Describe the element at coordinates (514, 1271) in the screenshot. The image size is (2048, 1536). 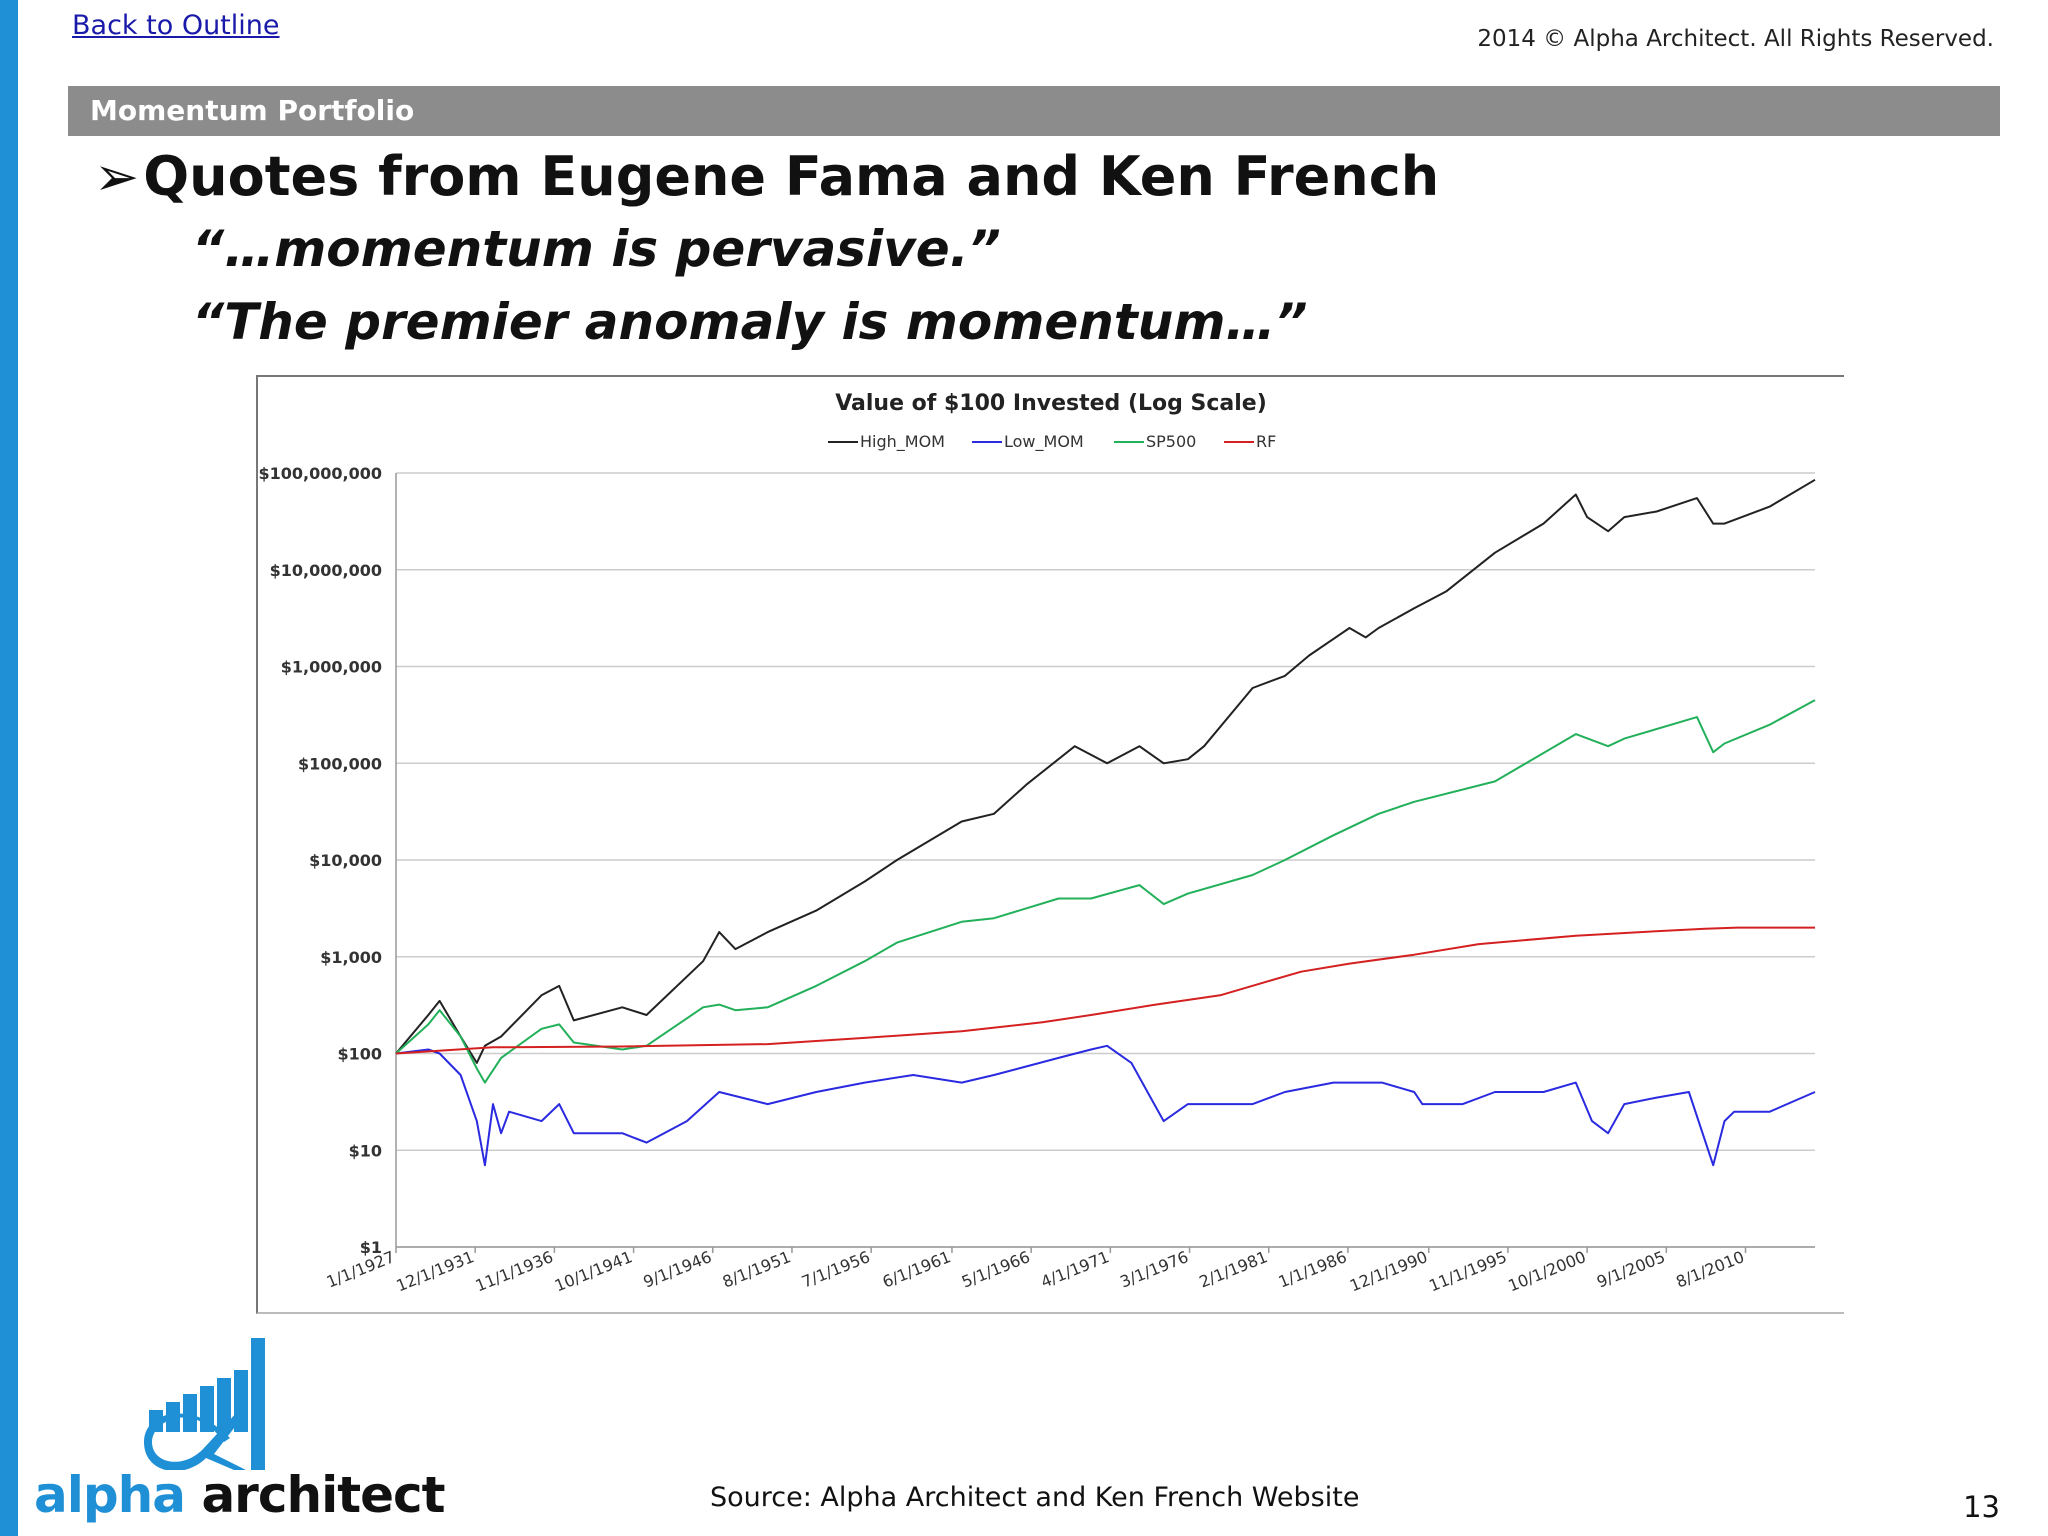
I see `x-tick-label: 11/1/1936` at that location.